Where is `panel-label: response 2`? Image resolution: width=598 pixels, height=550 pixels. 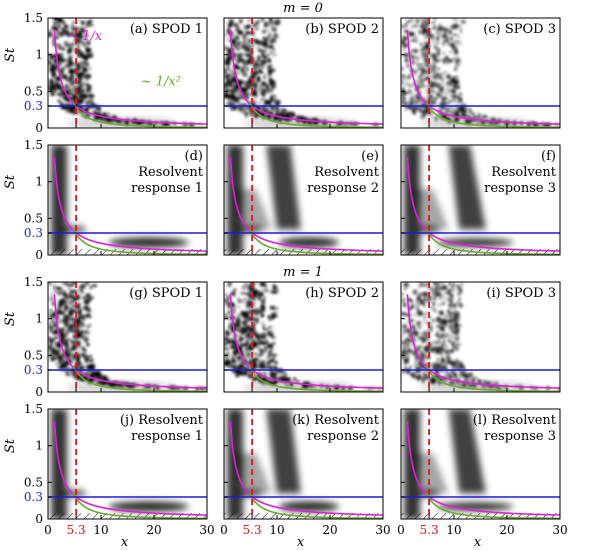 panel-label: response 2 is located at coordinates (343, 436).